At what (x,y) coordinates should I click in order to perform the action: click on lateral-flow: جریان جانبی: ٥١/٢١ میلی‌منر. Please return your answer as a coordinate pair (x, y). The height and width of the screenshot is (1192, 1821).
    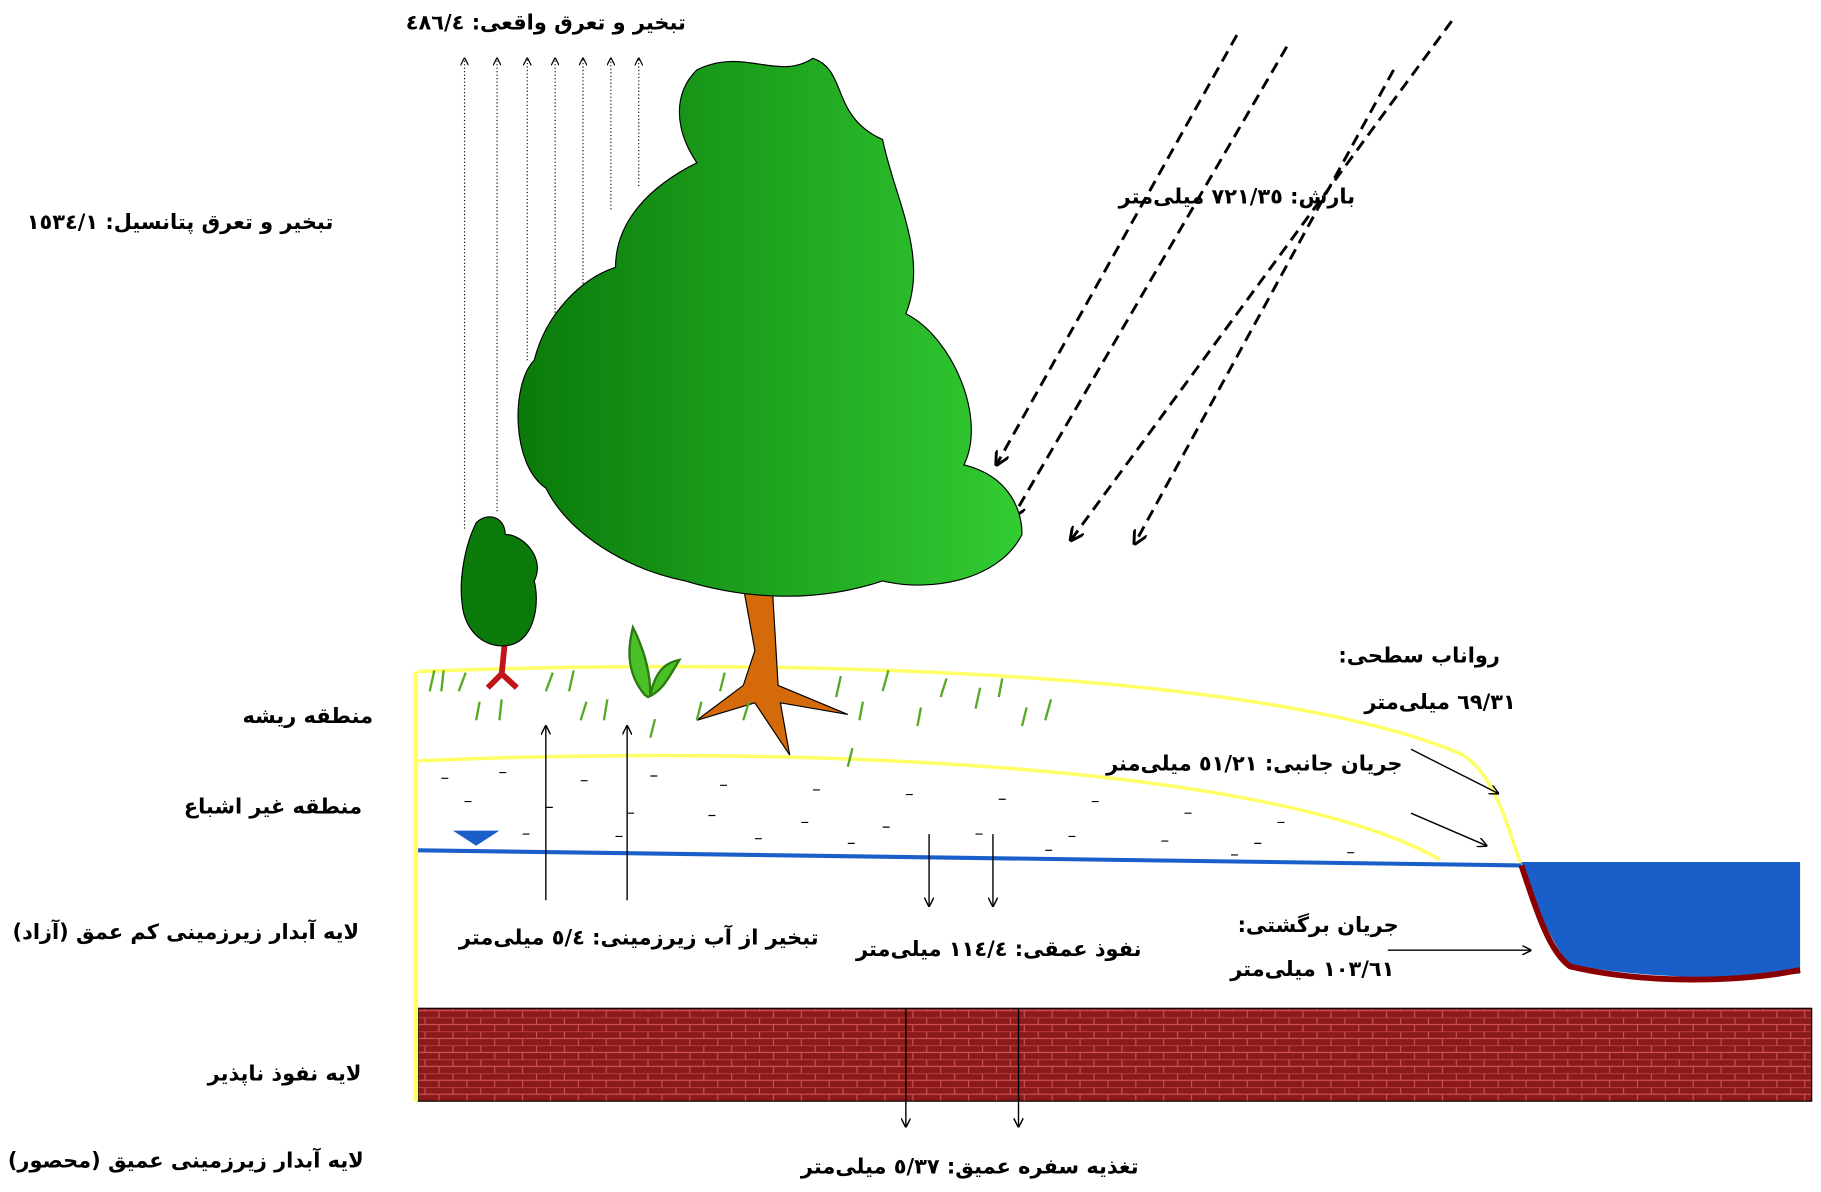
    Looking at the image, I should click on (1253, 763).